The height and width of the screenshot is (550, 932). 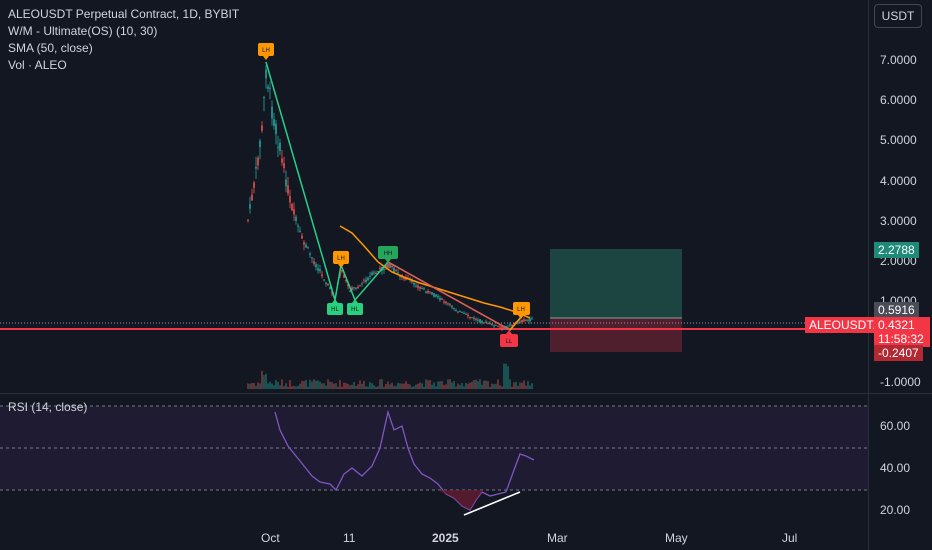 I want to click on target-zone, so click(x=616, y=283).